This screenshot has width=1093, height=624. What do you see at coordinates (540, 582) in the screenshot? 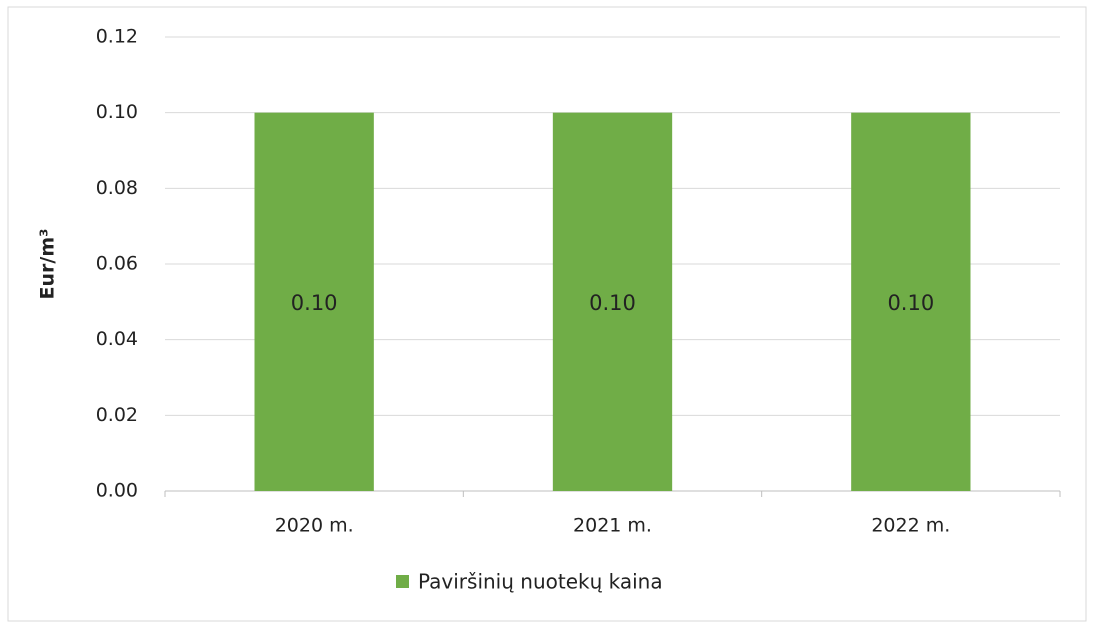
I see `legend-label: Paviršinių nuotekų kaina` at bounding box center [540, 582].